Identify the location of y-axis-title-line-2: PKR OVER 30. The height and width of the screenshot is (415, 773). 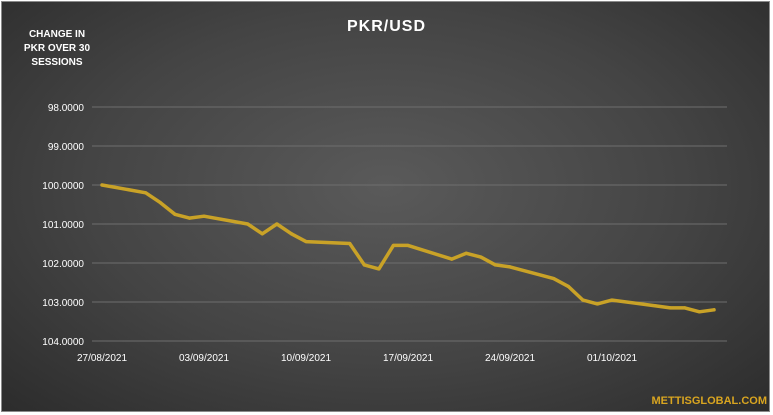
(57, 48).